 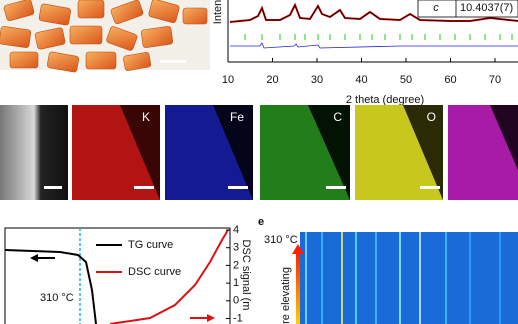 What do you see at coordinates (361, 80) in the screenshot?
I see `x-tick-label: 40` at bounding box center [361, 80].